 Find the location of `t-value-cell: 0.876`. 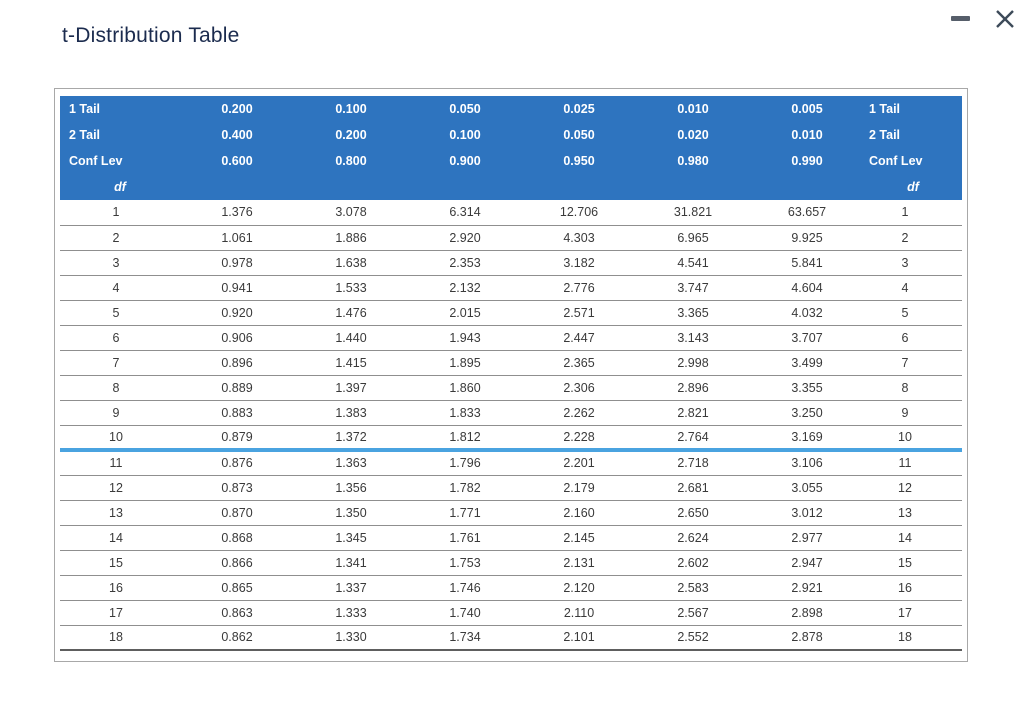

t-value-cell: 0.876 is located at coordinates (237, 463).